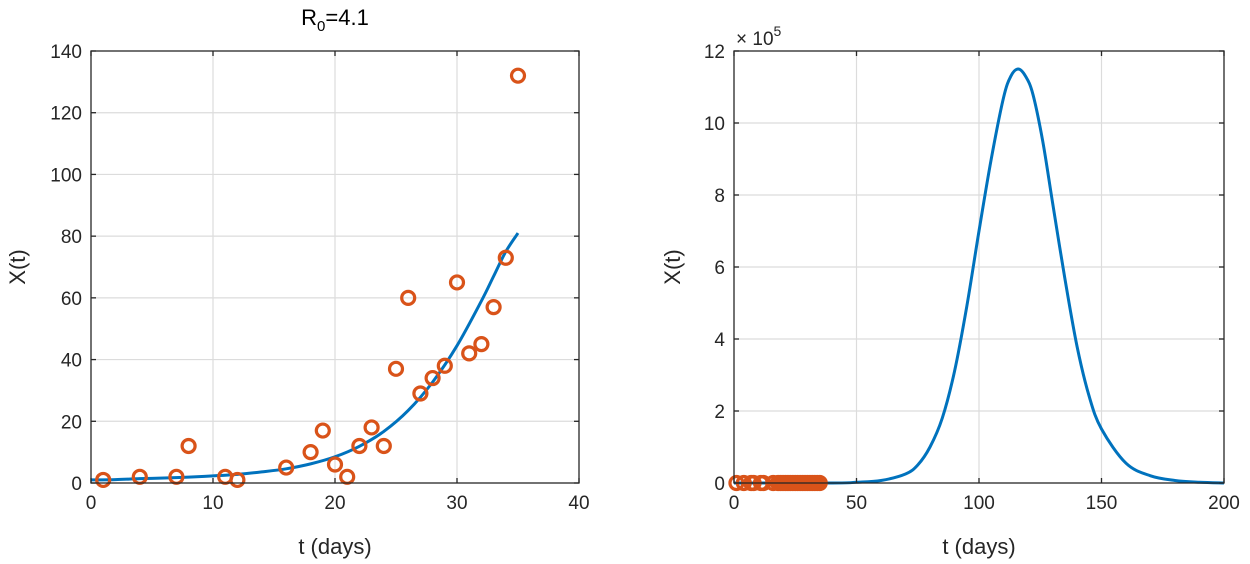 This screenshot has height=564, width=1250. Describe the element at coordinates (71, 422) in the screenshot. I see `y-tick-label: 20` at that location.